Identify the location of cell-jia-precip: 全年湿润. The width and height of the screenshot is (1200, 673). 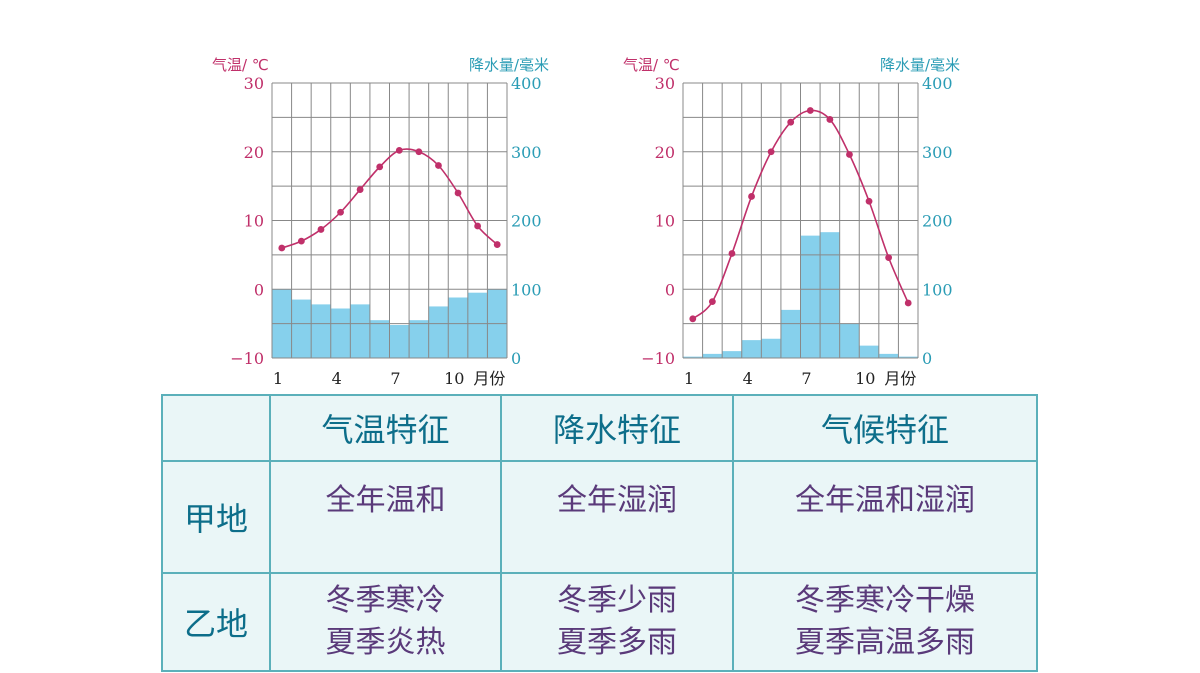
(617, 517).